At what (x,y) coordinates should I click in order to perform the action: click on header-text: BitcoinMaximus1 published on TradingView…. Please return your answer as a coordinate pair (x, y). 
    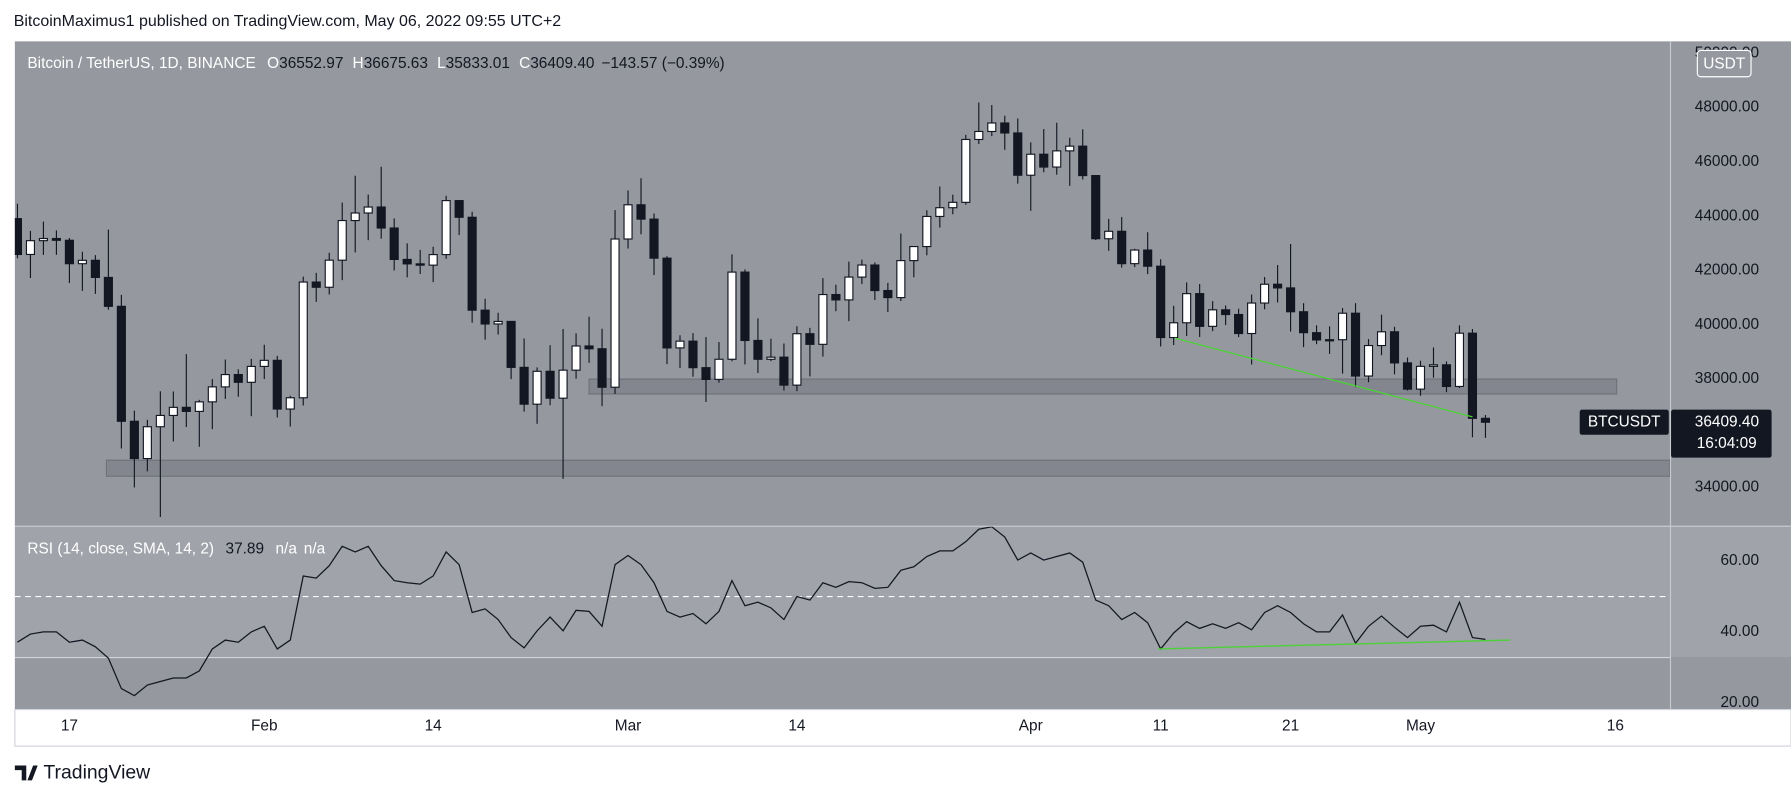
    Looking at the image, I should click on (288, 21).